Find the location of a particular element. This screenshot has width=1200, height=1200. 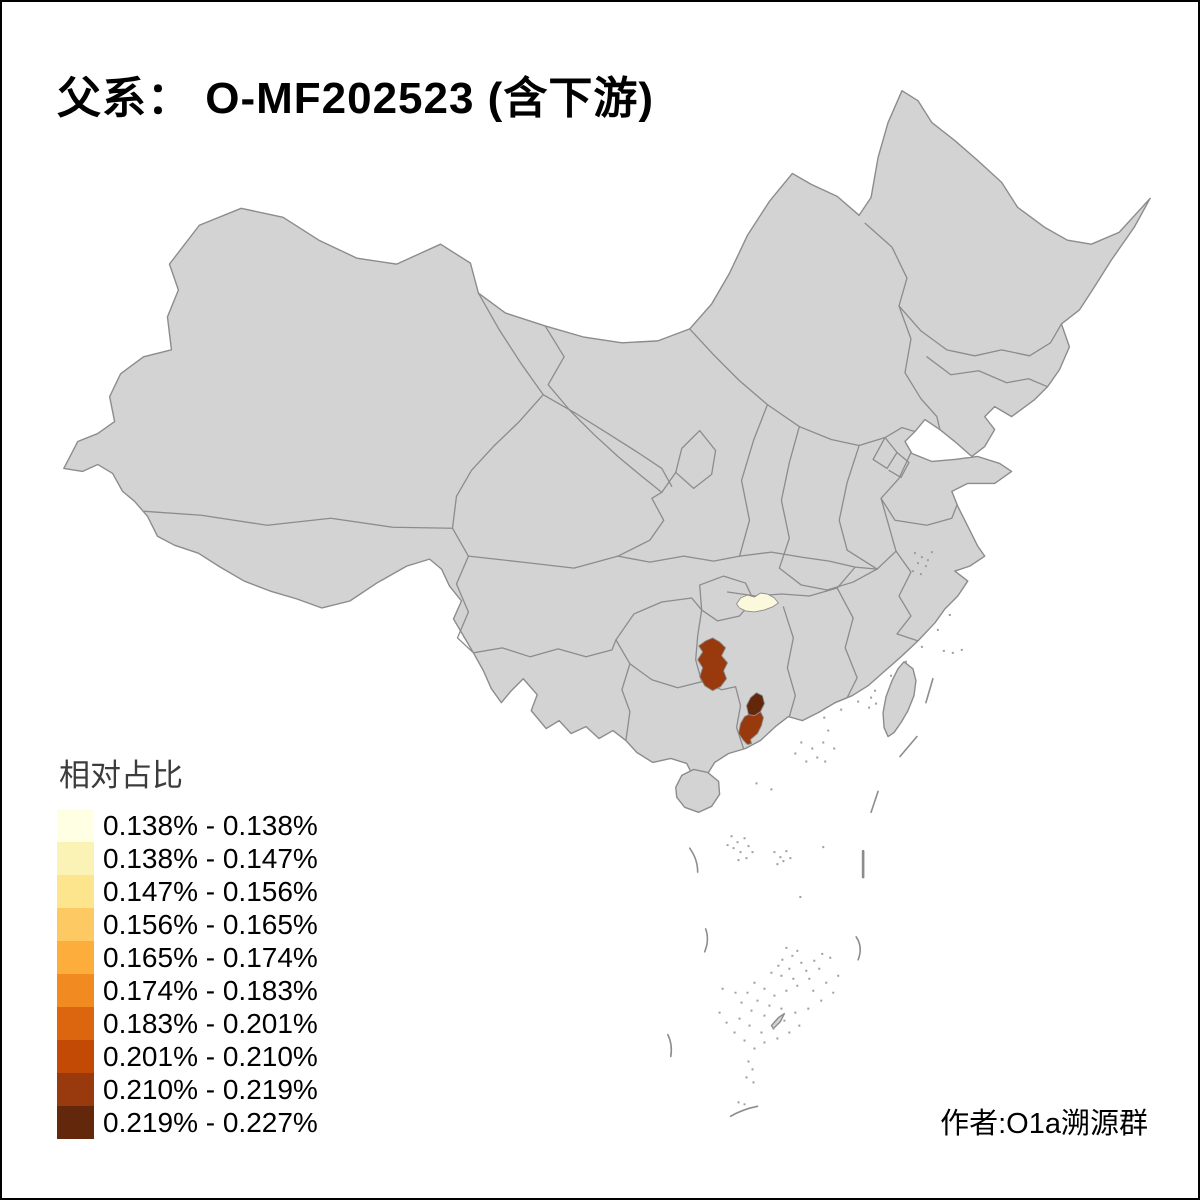

legend-item: 0.138% - 0.147% is located at coordinates (187, 858).